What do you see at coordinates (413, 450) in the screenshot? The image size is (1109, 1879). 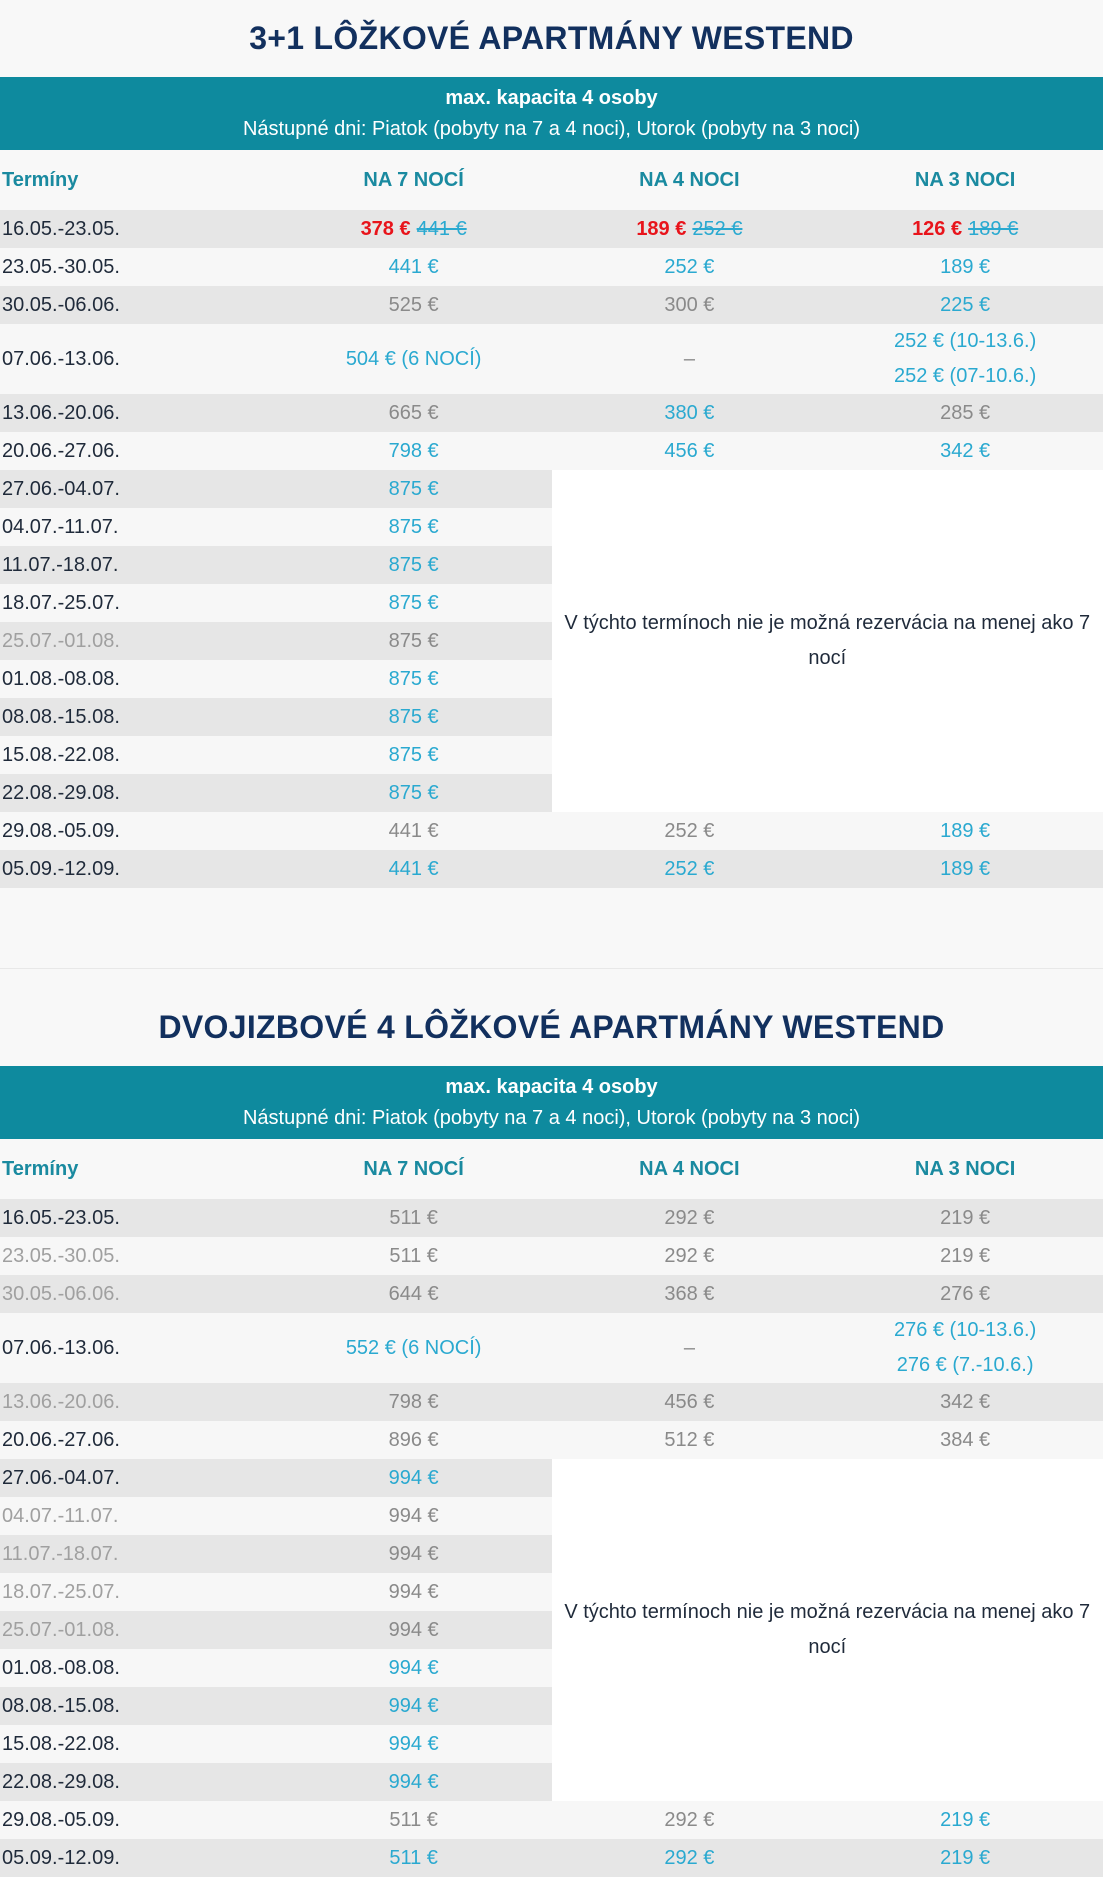 I see `price: 798 €` at bounding box center [413, 450].